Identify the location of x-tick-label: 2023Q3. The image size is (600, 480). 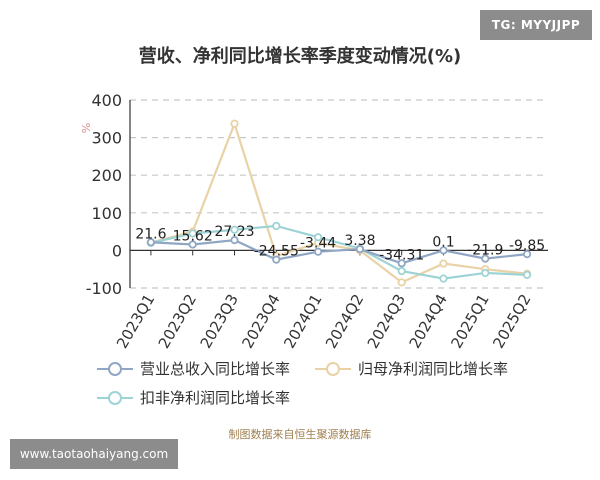
(219, 321).